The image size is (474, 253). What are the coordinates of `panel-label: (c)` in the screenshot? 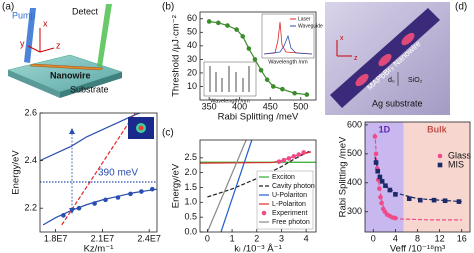 It's located at (168, 133).